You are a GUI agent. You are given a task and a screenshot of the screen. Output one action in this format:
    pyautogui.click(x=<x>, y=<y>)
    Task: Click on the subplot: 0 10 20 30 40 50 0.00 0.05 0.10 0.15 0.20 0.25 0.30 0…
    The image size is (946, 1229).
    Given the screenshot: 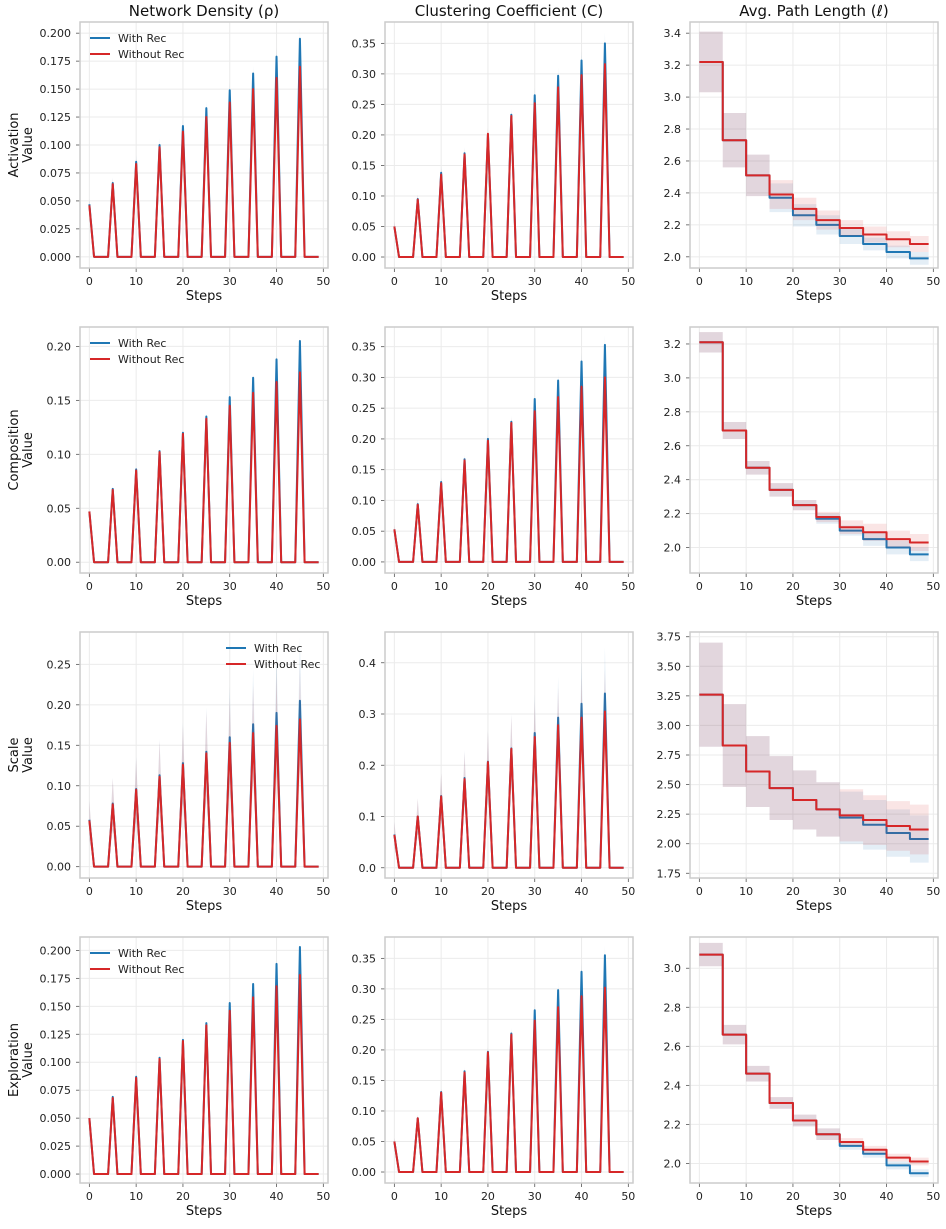 What is the action you would take?
    pyautogui.click(x=493, y=162)
    